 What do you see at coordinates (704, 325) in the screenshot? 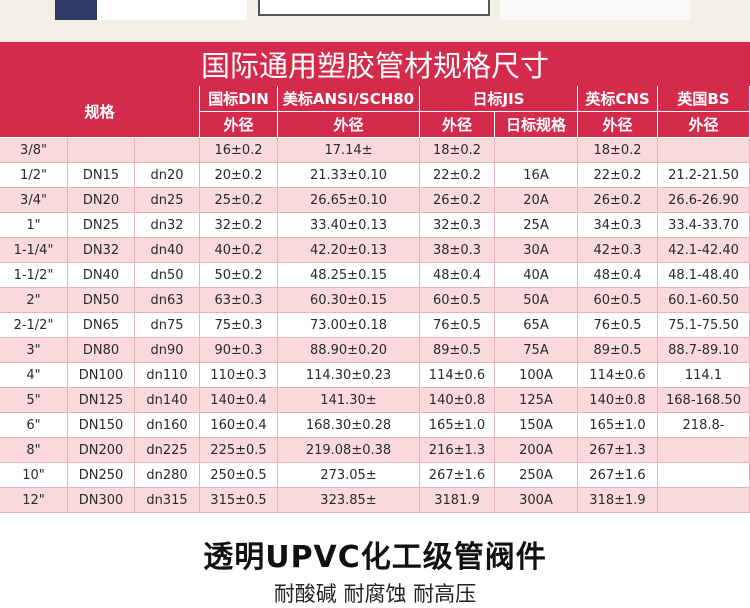
I see `table-cell: 75.1-75.50` at bounding box center [704, 325].